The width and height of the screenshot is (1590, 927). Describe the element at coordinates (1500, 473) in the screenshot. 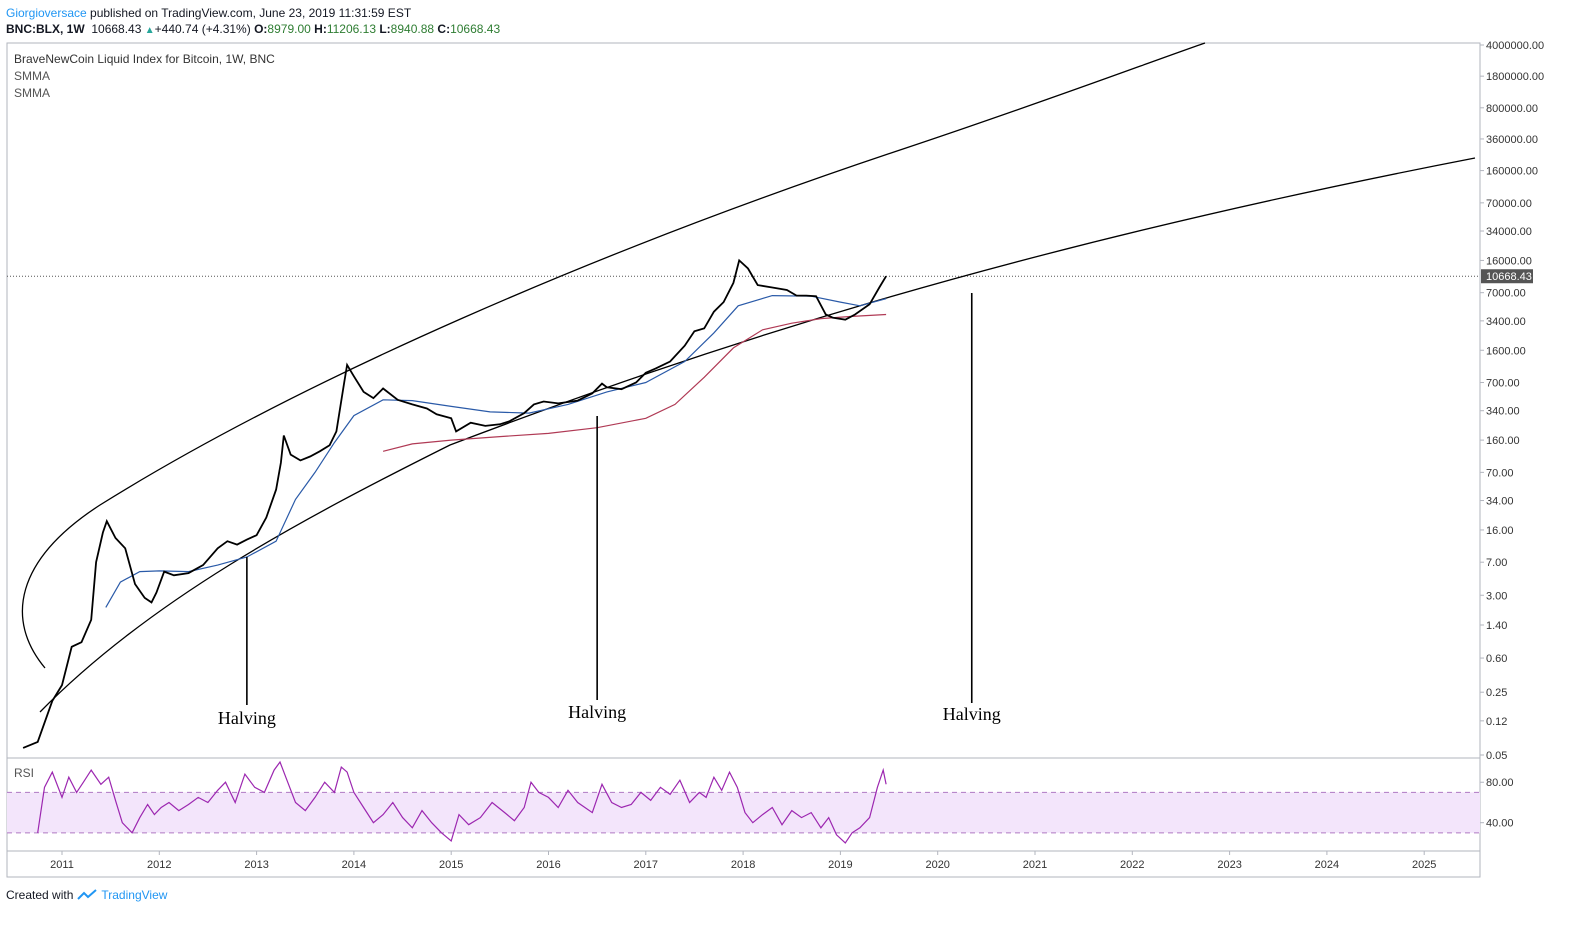

I see `price-tick-label: 70.00` at that location.